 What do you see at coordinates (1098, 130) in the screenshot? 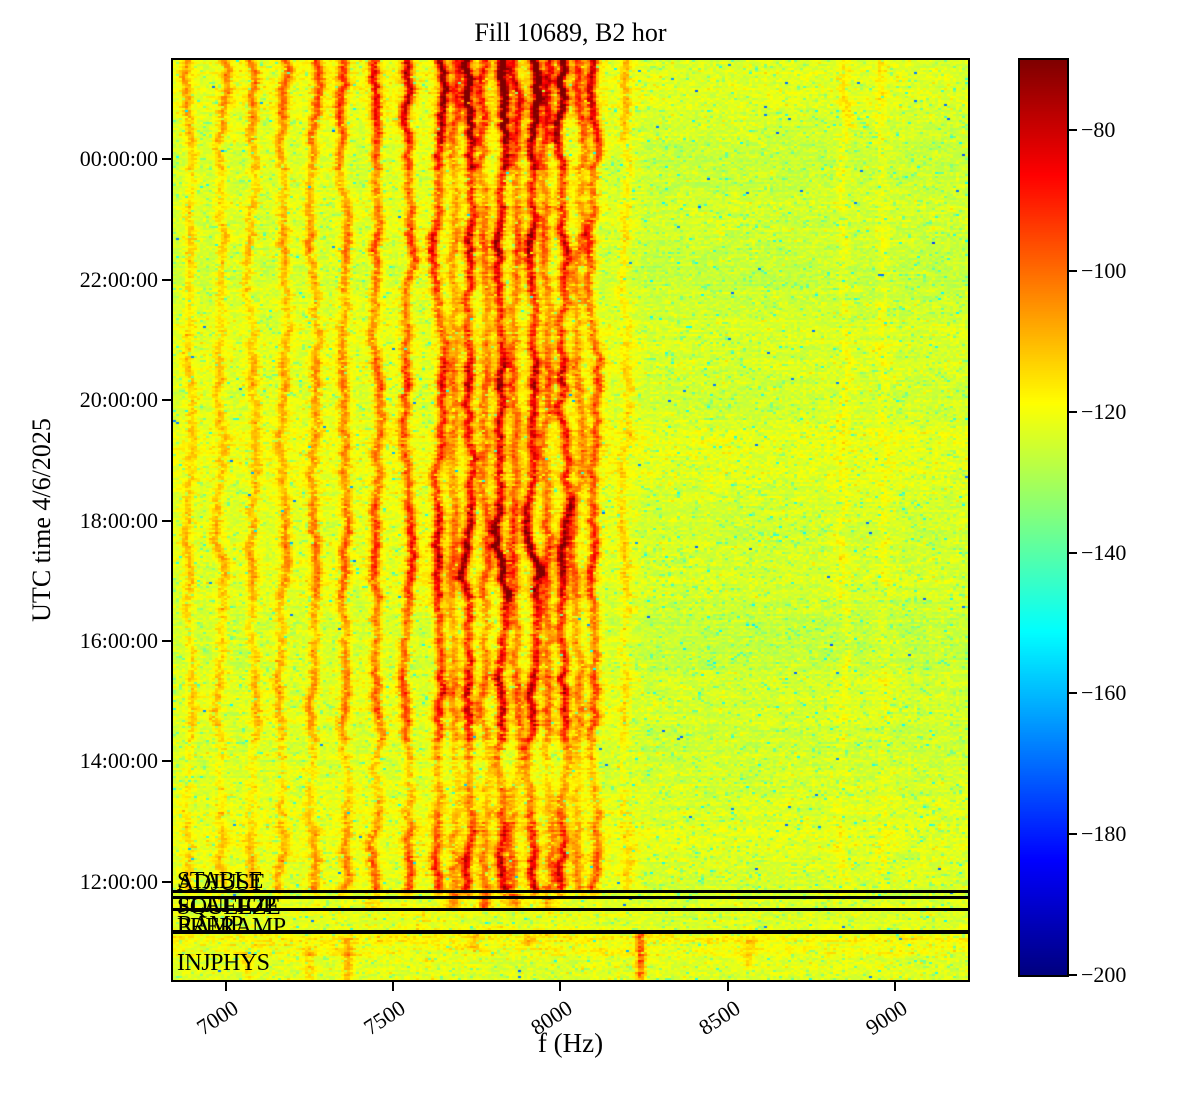
I see `colorbar-tick-label: −80` at bounding box center [1098, 130].